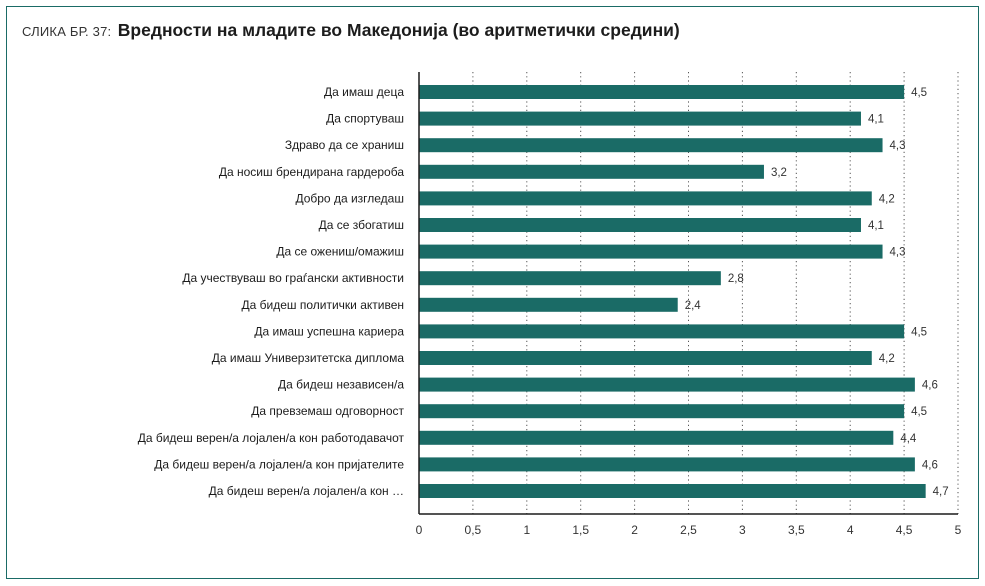  Describe the element at coordinates (736, 279) in the screenshot. I see `value-label-7: 2,8` at that location.